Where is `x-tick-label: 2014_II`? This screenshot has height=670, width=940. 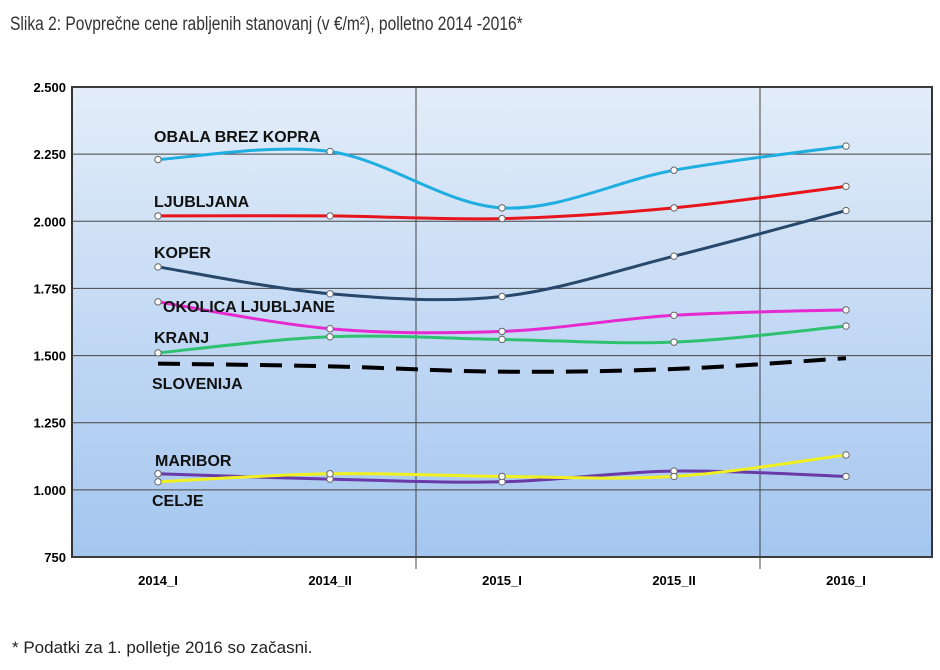
x-tick-label: 2014_II is located at coordinates (329, 580).